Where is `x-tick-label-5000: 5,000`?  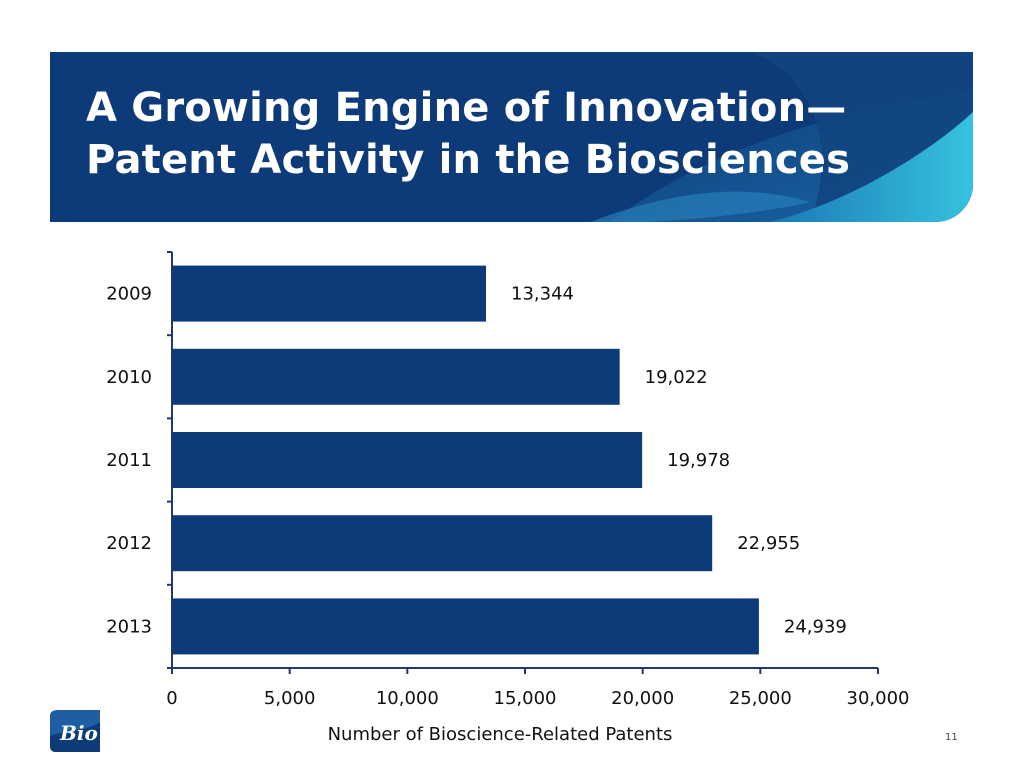
x-tick-label-5000: 5,000 is located at coordinates (290, 698).